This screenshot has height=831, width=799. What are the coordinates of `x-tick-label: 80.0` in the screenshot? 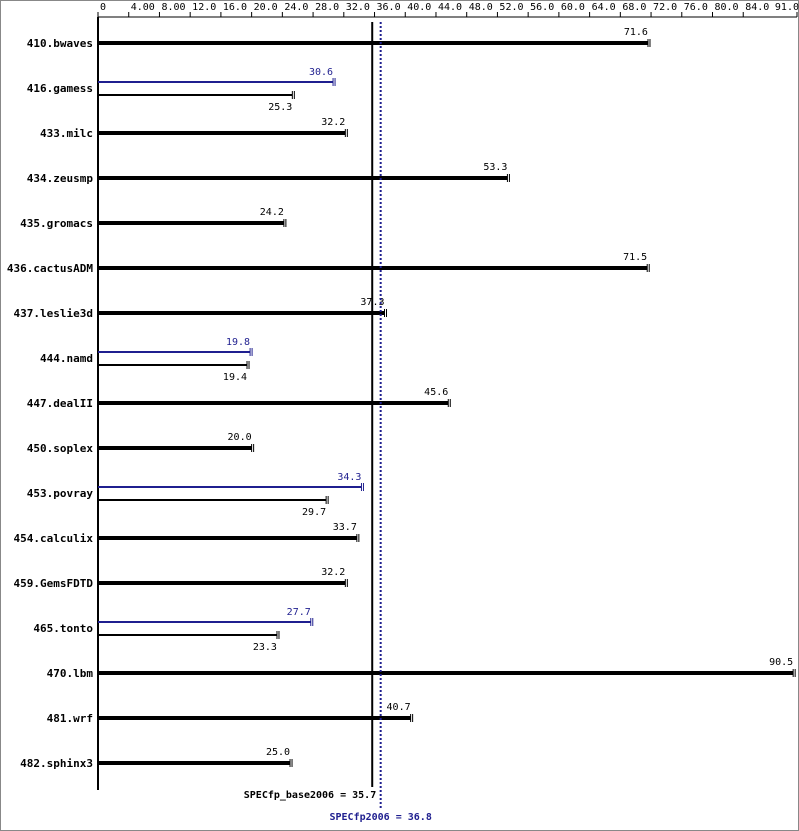 It's located at (727, 7).